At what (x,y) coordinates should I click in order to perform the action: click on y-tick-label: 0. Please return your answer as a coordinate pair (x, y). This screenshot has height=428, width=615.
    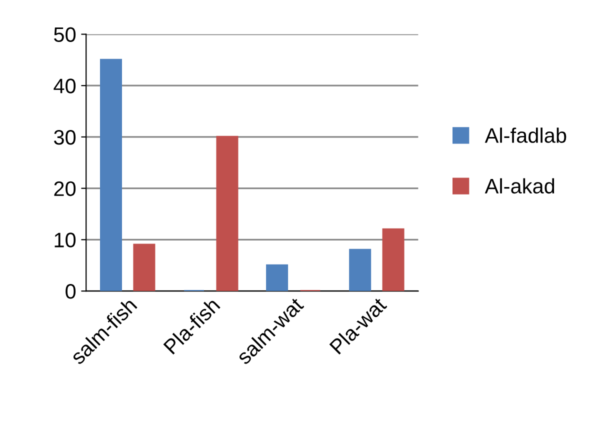
    Looking at the image, I should click on (71, 291).